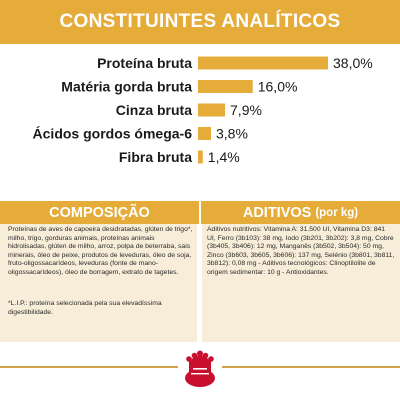 Image resolution: width=400 pixels, height=400 pixels. I want to click on analytical-constituents-header: CONSTITUINTES ANALÍTICOS, so click(200, 22).